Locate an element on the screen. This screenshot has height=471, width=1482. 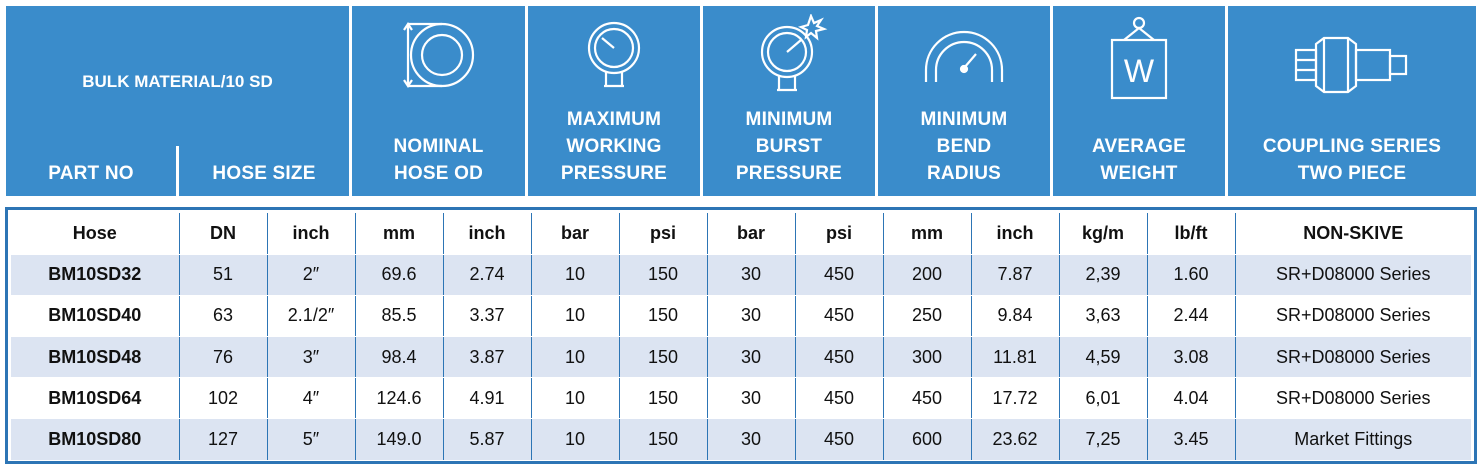
header-min-bend-radius: MINIMUM BEND RADIUS is located at coordinates (964, 146).